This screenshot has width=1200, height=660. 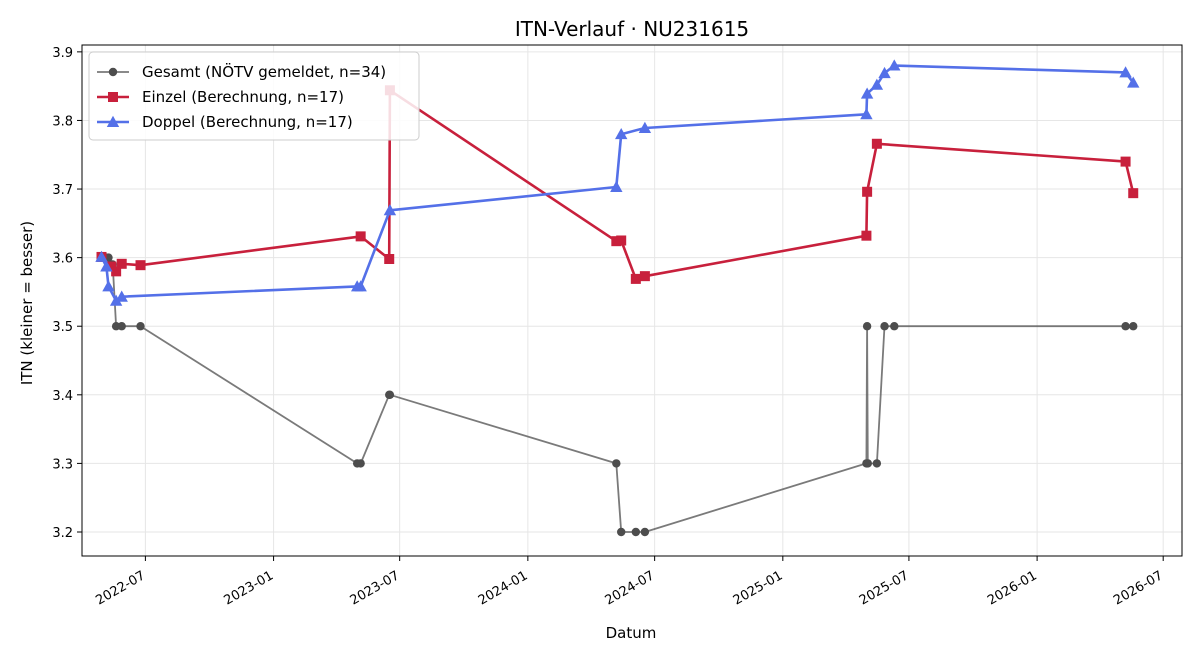 What do you see at coordinates (27, 303) in the screenshot?
I see `y-axis-label: ITN (kleiner = besser)` at bounding box center [27, 303].